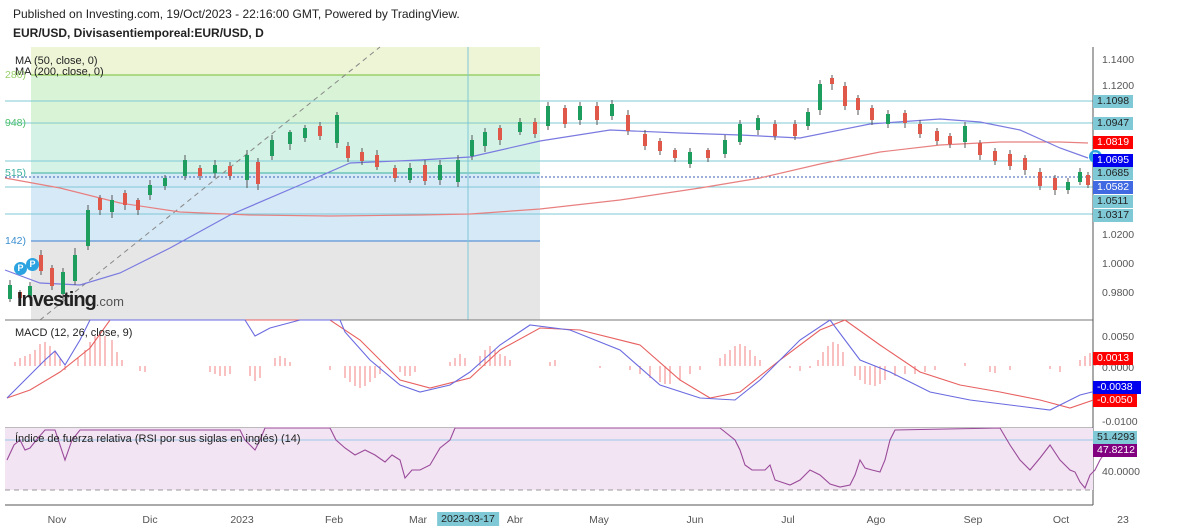 The width and height of the screenshot is (1200, 531). What do you see at coordinates (1117, 387) in the screenshot?
I see `macd-line-tag: -0.0038` at bounding box center [1117, 387].